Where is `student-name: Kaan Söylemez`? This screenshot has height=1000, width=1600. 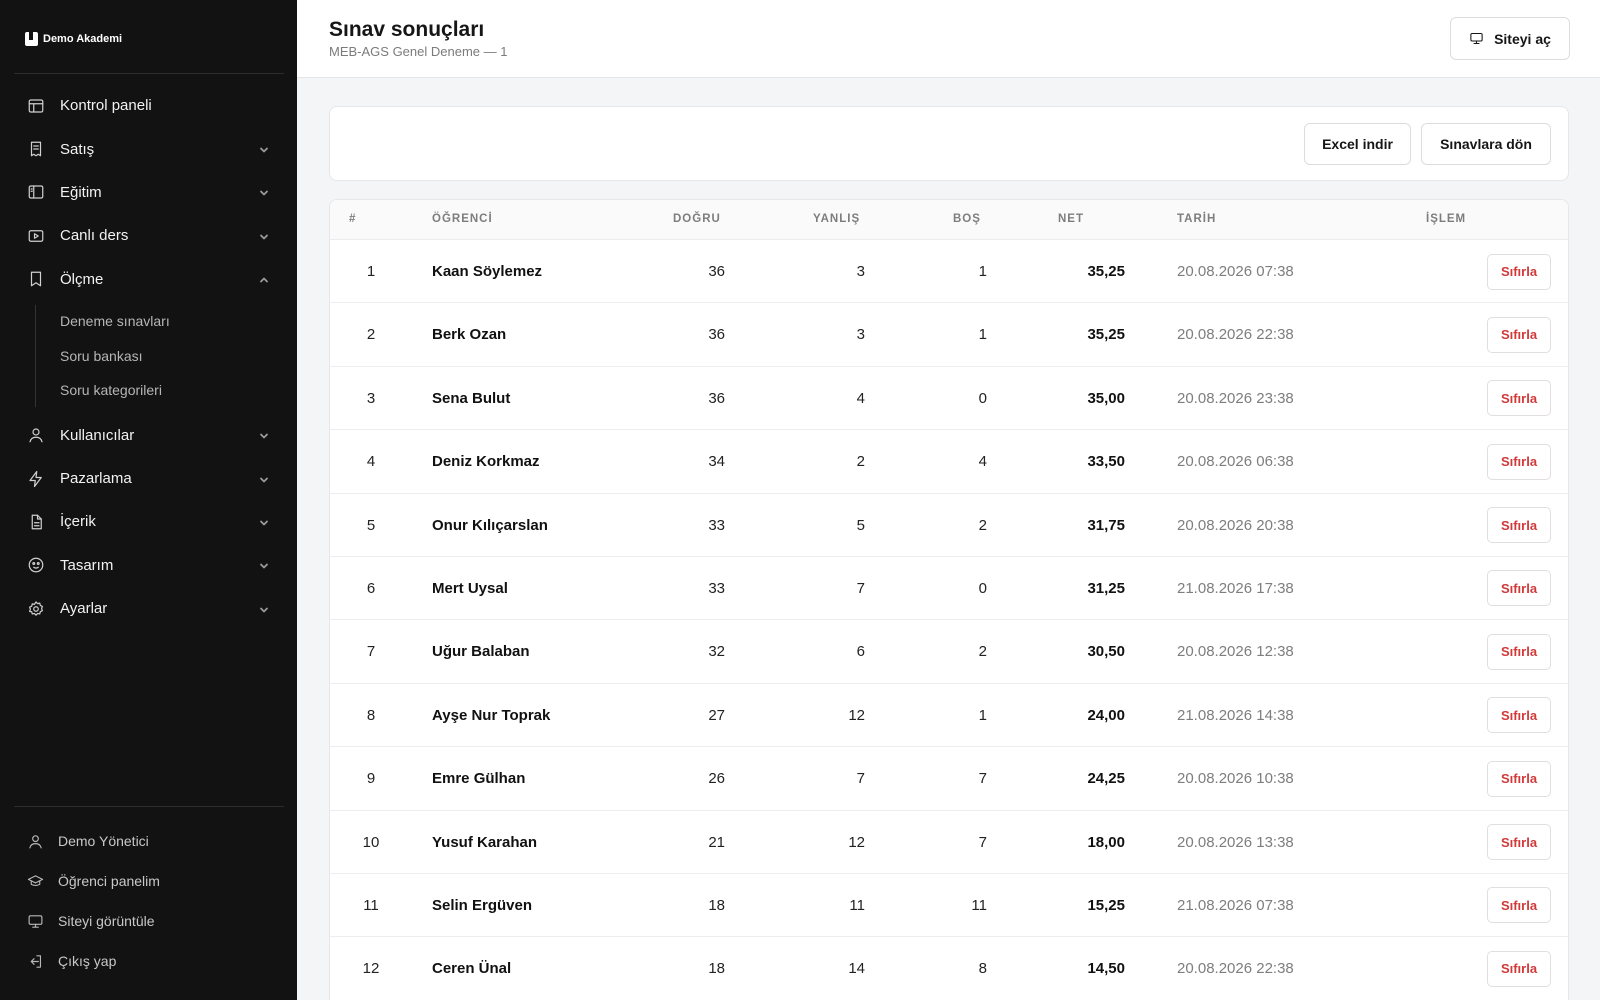
student-name: Kaan Söylemez is located at coordinates (487, 271).